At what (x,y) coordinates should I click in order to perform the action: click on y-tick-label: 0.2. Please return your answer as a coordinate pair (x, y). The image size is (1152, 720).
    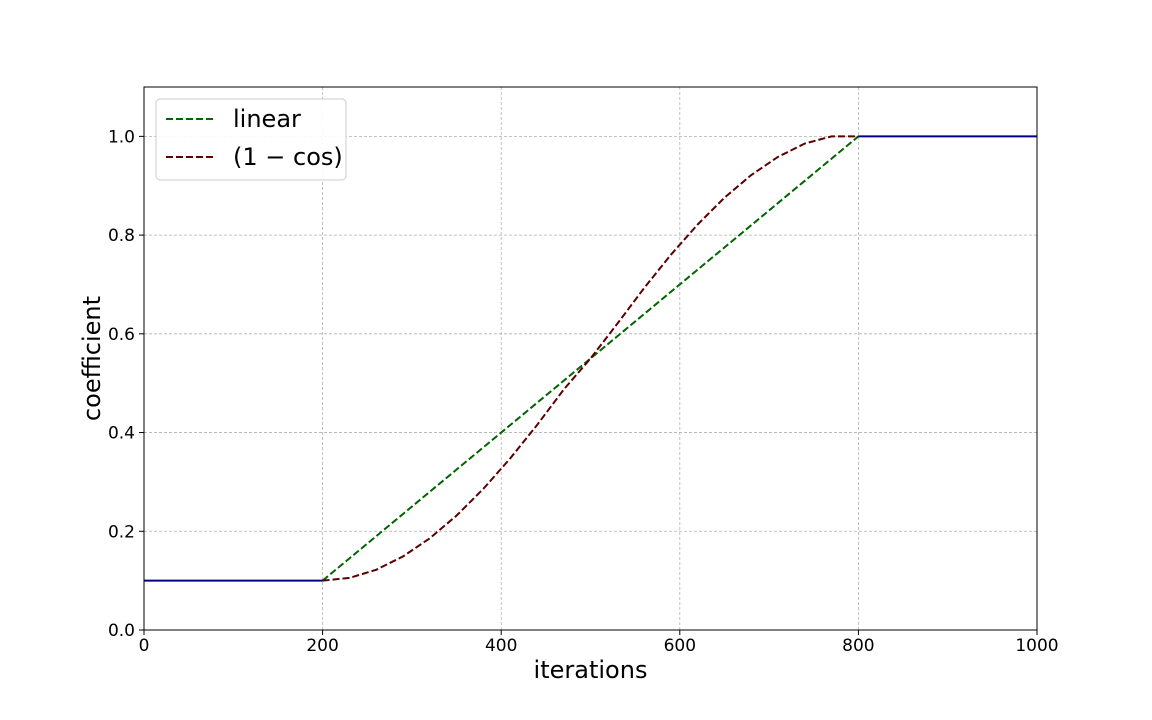
    Looking at the image, I should click on (121, 532).